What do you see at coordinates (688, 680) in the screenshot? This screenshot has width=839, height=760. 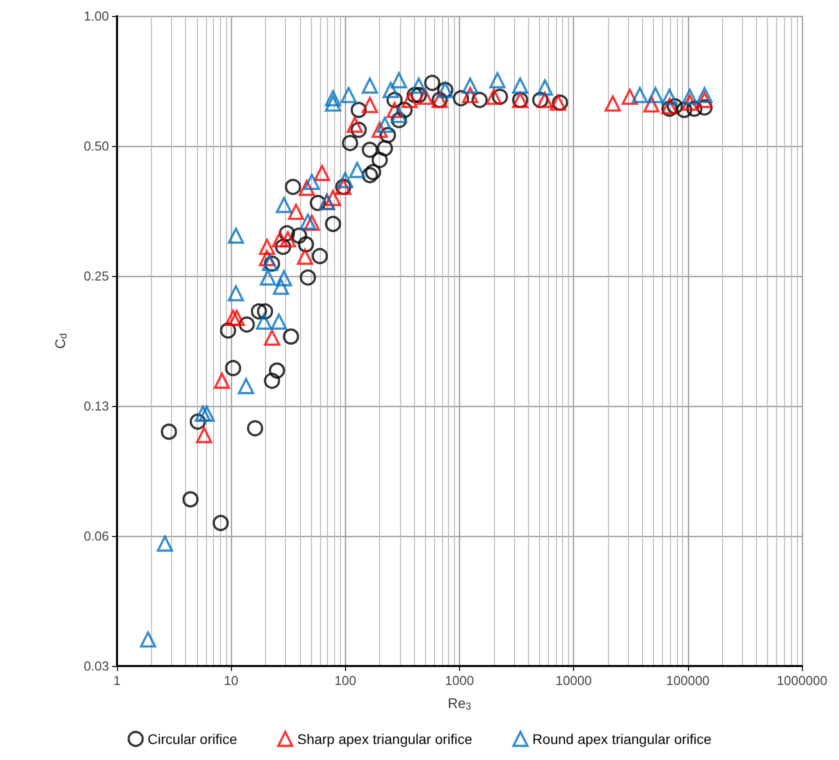 I see `x-tick-label: 100000` at bounding box center [688, 680].